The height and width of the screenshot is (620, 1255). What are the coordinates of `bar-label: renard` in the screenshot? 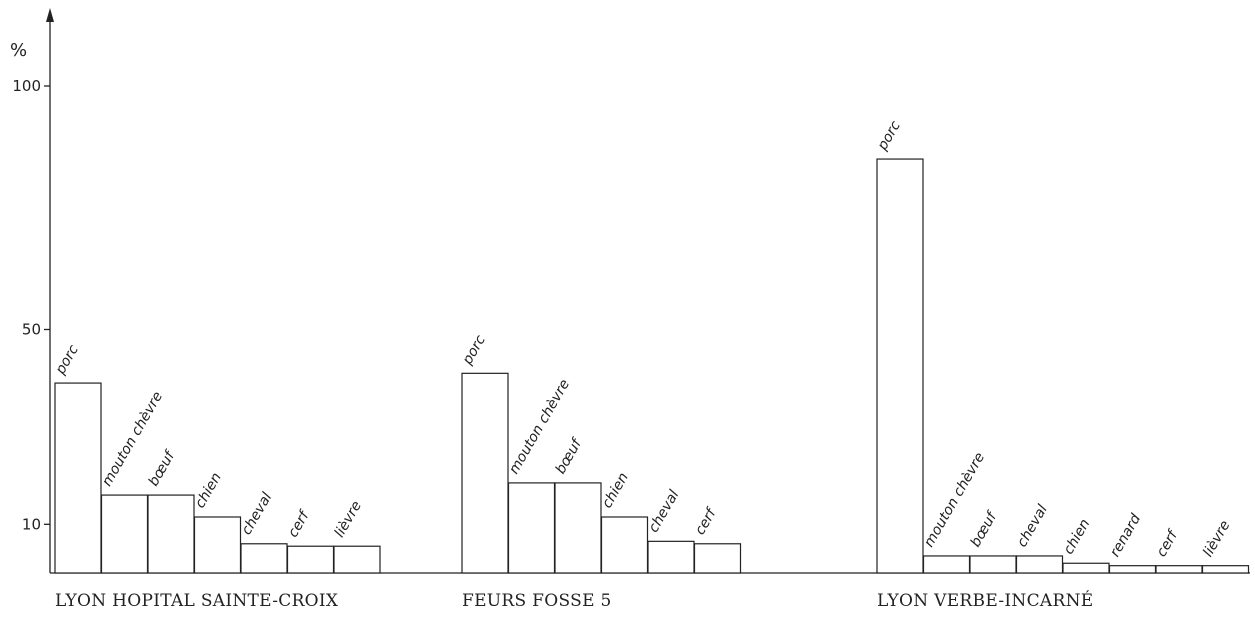 It's located at (1125, 535).